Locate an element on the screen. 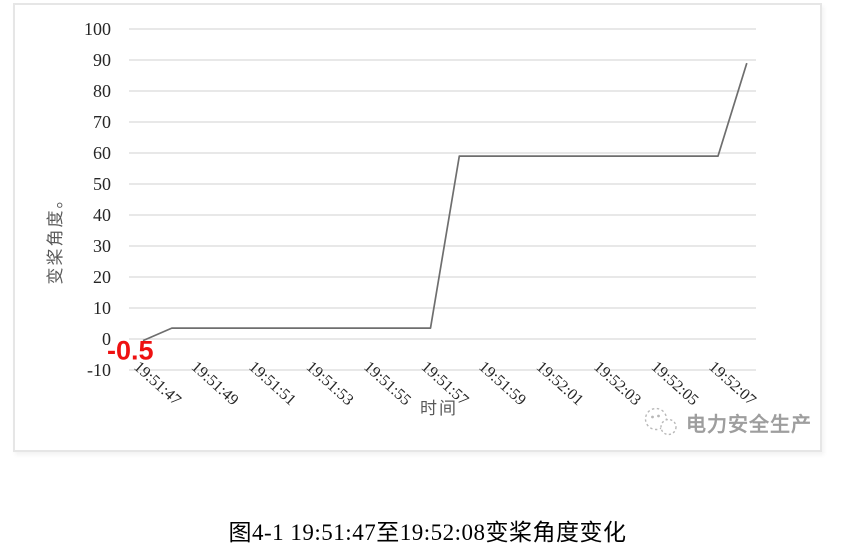  x-tick-label: 19:51:47 is located at coordinates (157, 383).